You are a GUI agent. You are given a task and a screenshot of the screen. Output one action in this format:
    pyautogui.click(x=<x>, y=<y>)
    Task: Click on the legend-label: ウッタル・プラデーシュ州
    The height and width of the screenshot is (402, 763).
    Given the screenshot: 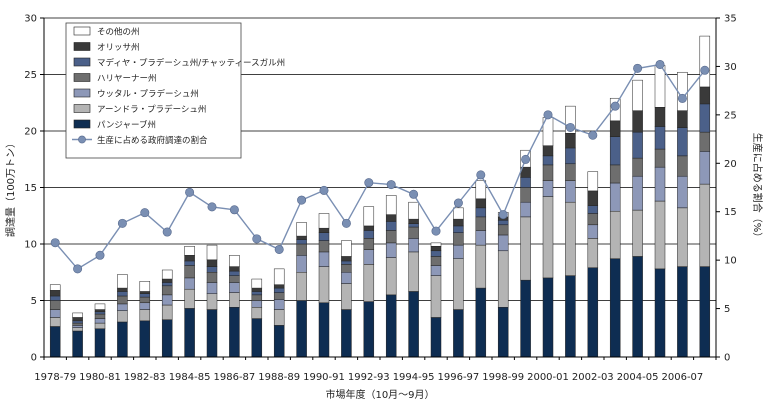 What is the action you would take?
    pyautogui.click(x=148, y=94)
    